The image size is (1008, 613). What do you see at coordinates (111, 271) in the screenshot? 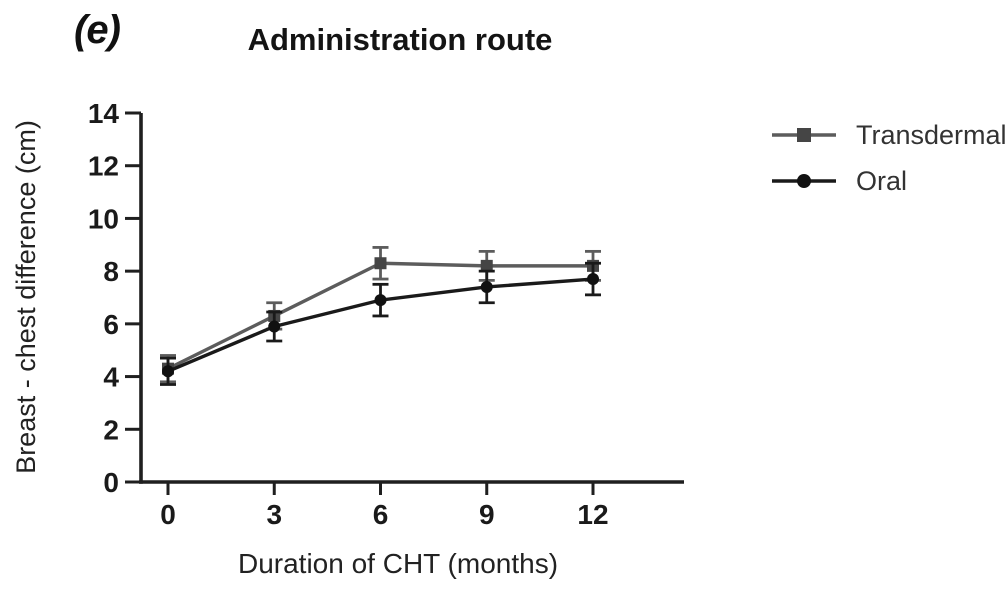
I see `y-tick-label: 8` at bounding box center [111, 271].